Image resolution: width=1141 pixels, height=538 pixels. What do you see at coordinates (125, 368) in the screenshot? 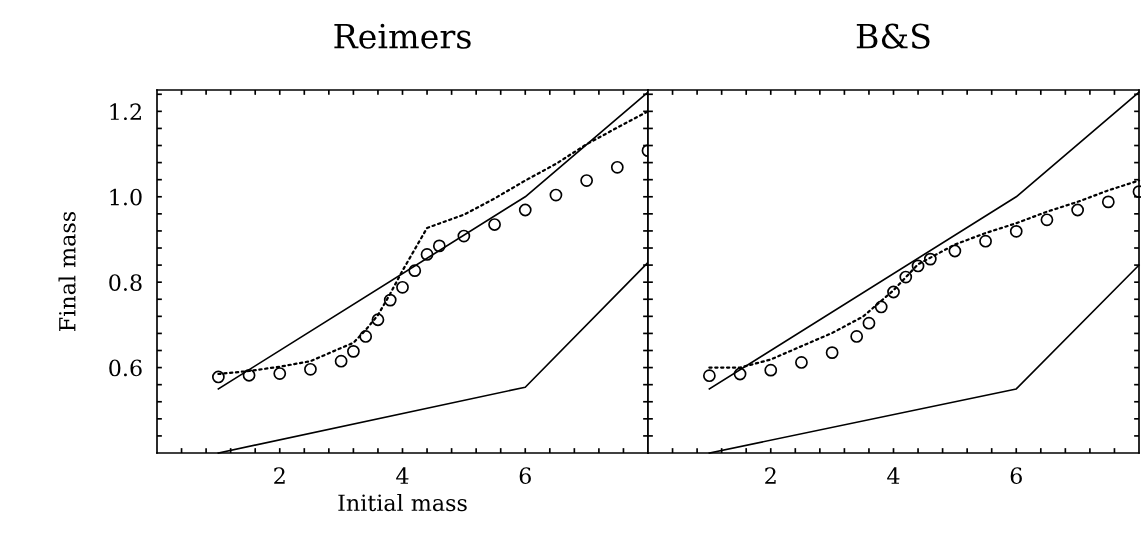
I see `y-tick-label: 0.6` at bounding box center [125, 368].